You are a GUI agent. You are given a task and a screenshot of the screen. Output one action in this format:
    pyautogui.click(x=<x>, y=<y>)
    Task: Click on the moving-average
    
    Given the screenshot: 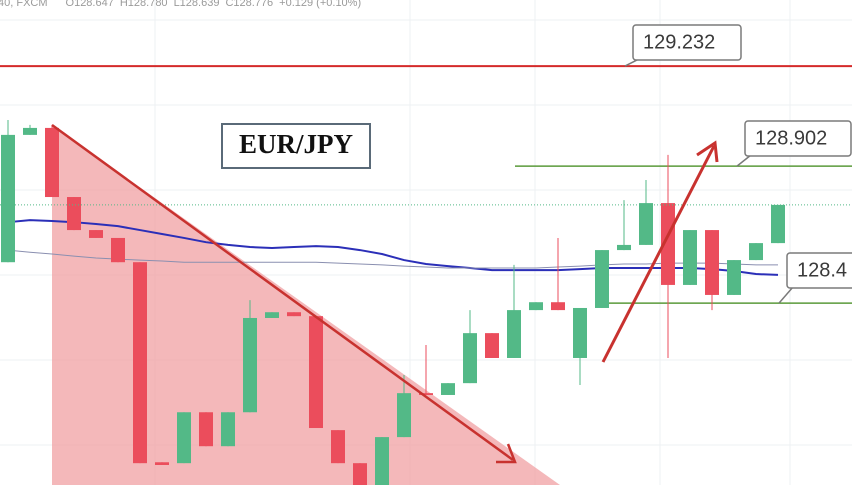 What is the action you would take?
    pyautogui.click(x=392, y=259)
    